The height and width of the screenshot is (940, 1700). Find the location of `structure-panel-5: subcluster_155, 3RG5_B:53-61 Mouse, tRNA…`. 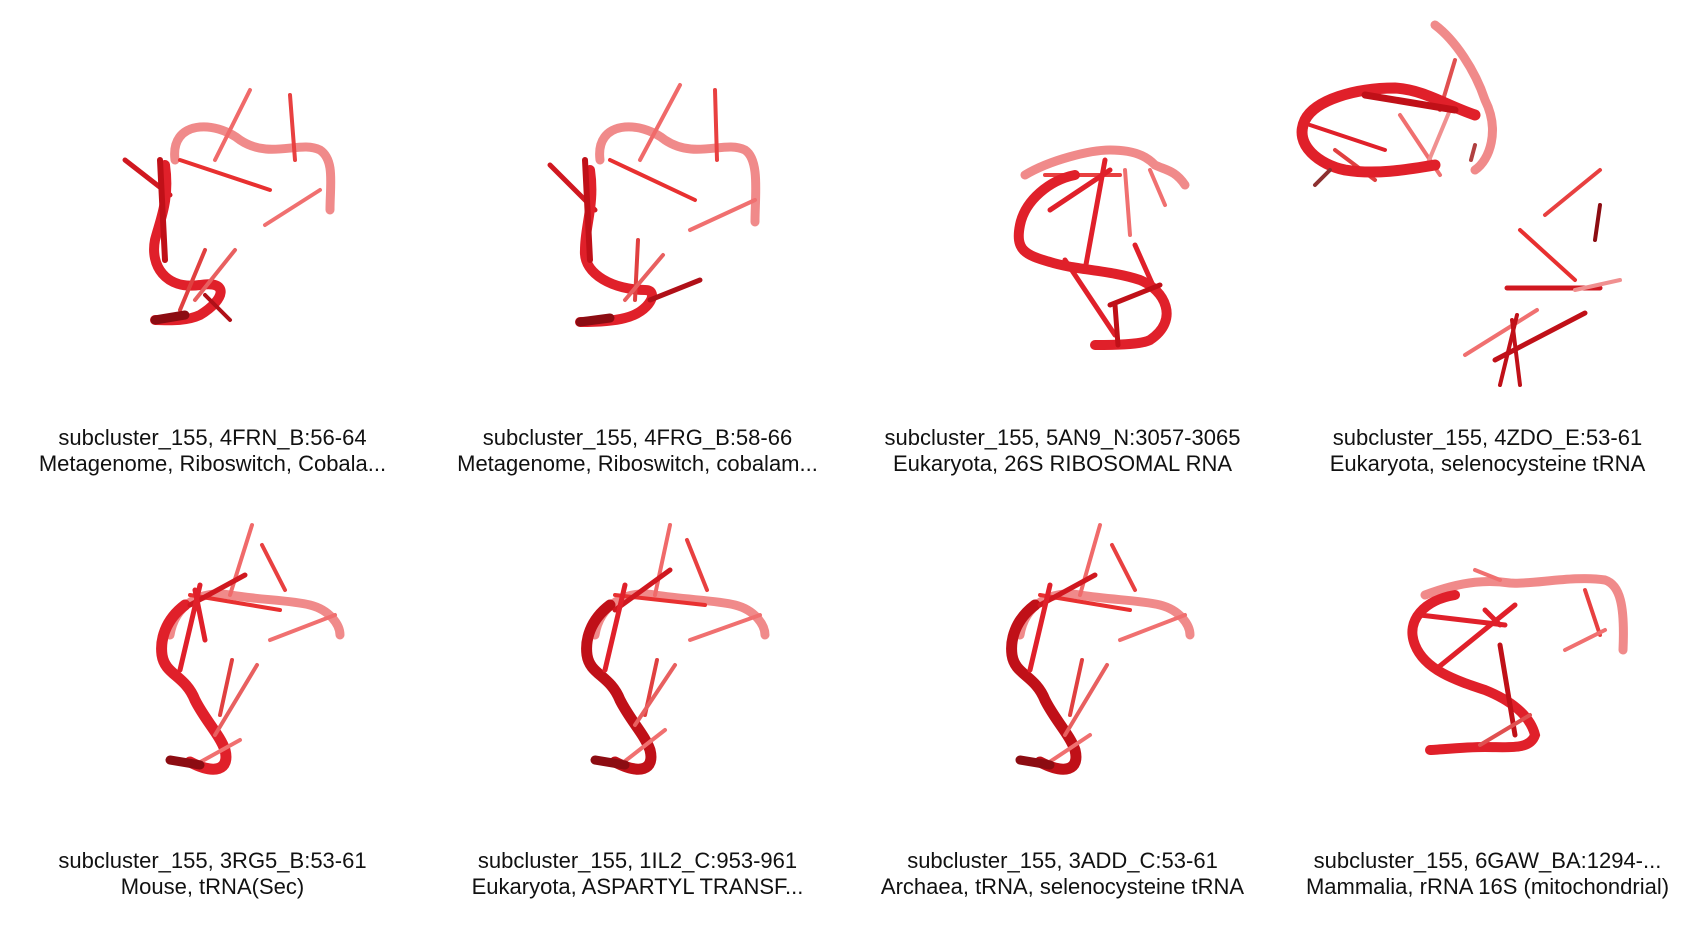

structure-panel-5: subcluster_155, 3RG5_B:53-61 Mouse, tRNA… is located at coordinates (212, 700).